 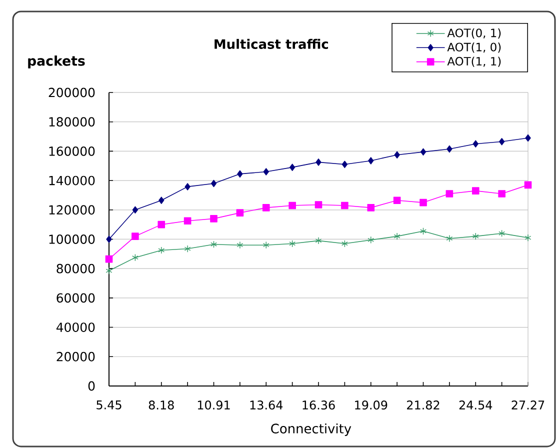 What do you see at coordinates (214, 405) in the screenshot?
I see `x-tick-label: 10.91` at bounding box center [214, 405].